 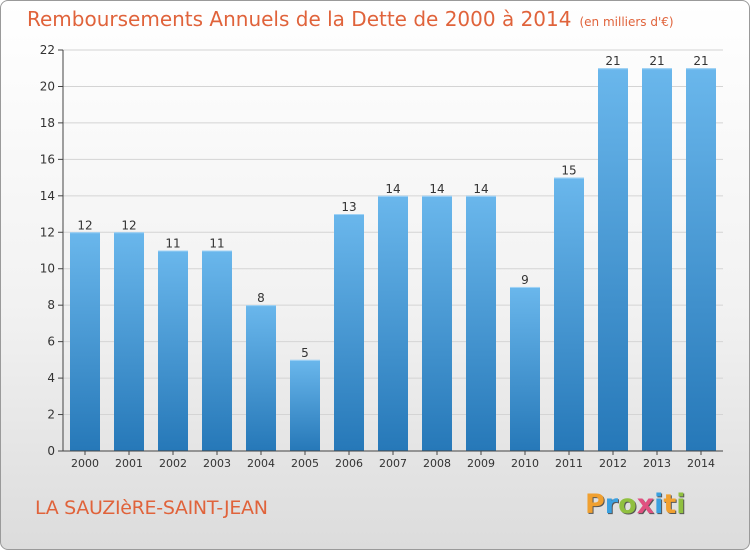 What do you see at coordinates (151, 508) in the screenshot?
I see `commune-name: LA SAUZIèRE-SAINT-JEAN` at bounding box center [151, 508].